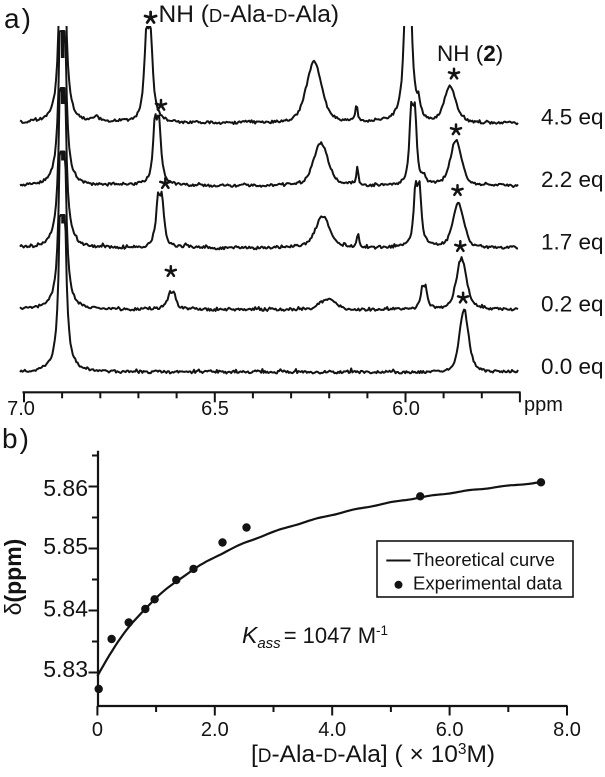  I want to click on svg-text: NH (D-Ala-D-Ala), so click(249, 14).